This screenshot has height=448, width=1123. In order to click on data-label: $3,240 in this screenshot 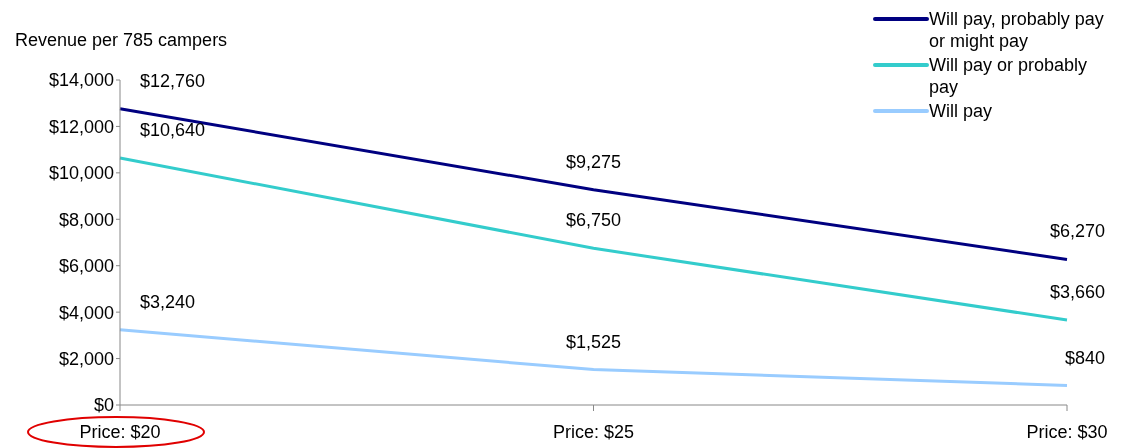, I will do `click(168, 301)`.